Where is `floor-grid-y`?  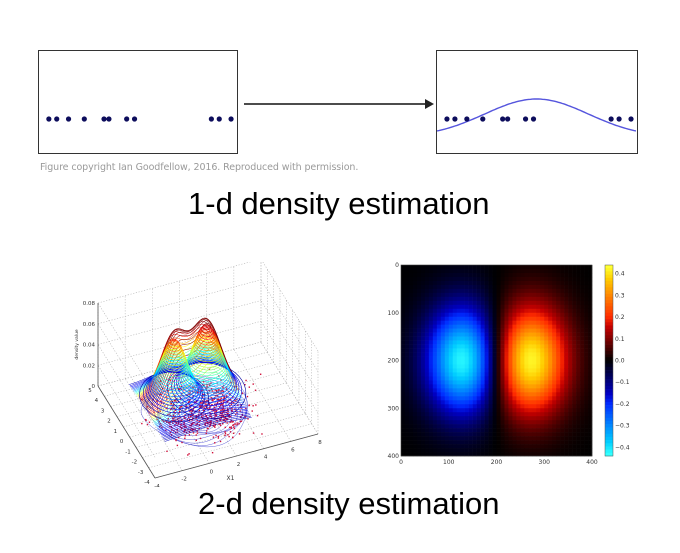
floor-grid-y is located at coordinates (224, 435).